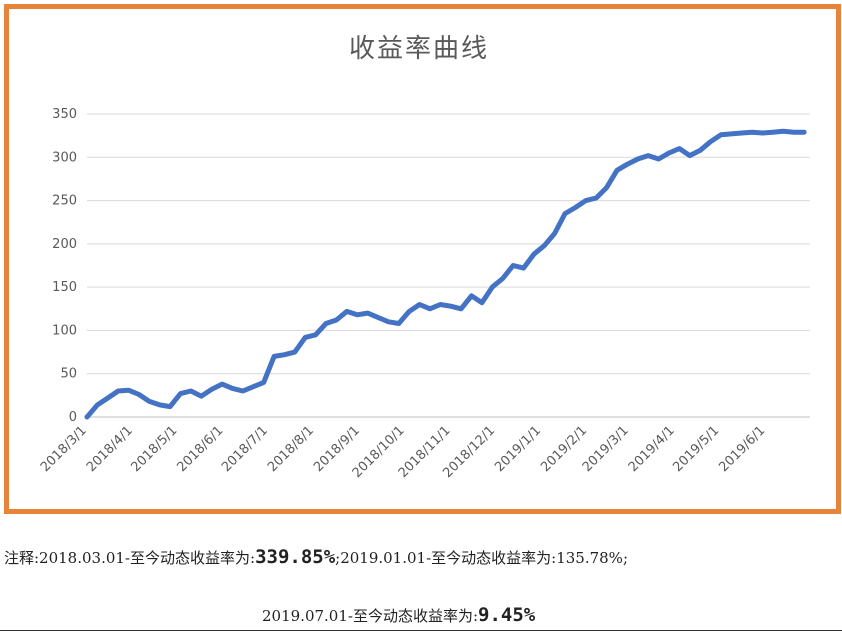 The width and height of the screenshot is (842, 633). Describe the element at coordinates (64, 114) in the screenshot. I see `y-tick-label: 350` at that location.